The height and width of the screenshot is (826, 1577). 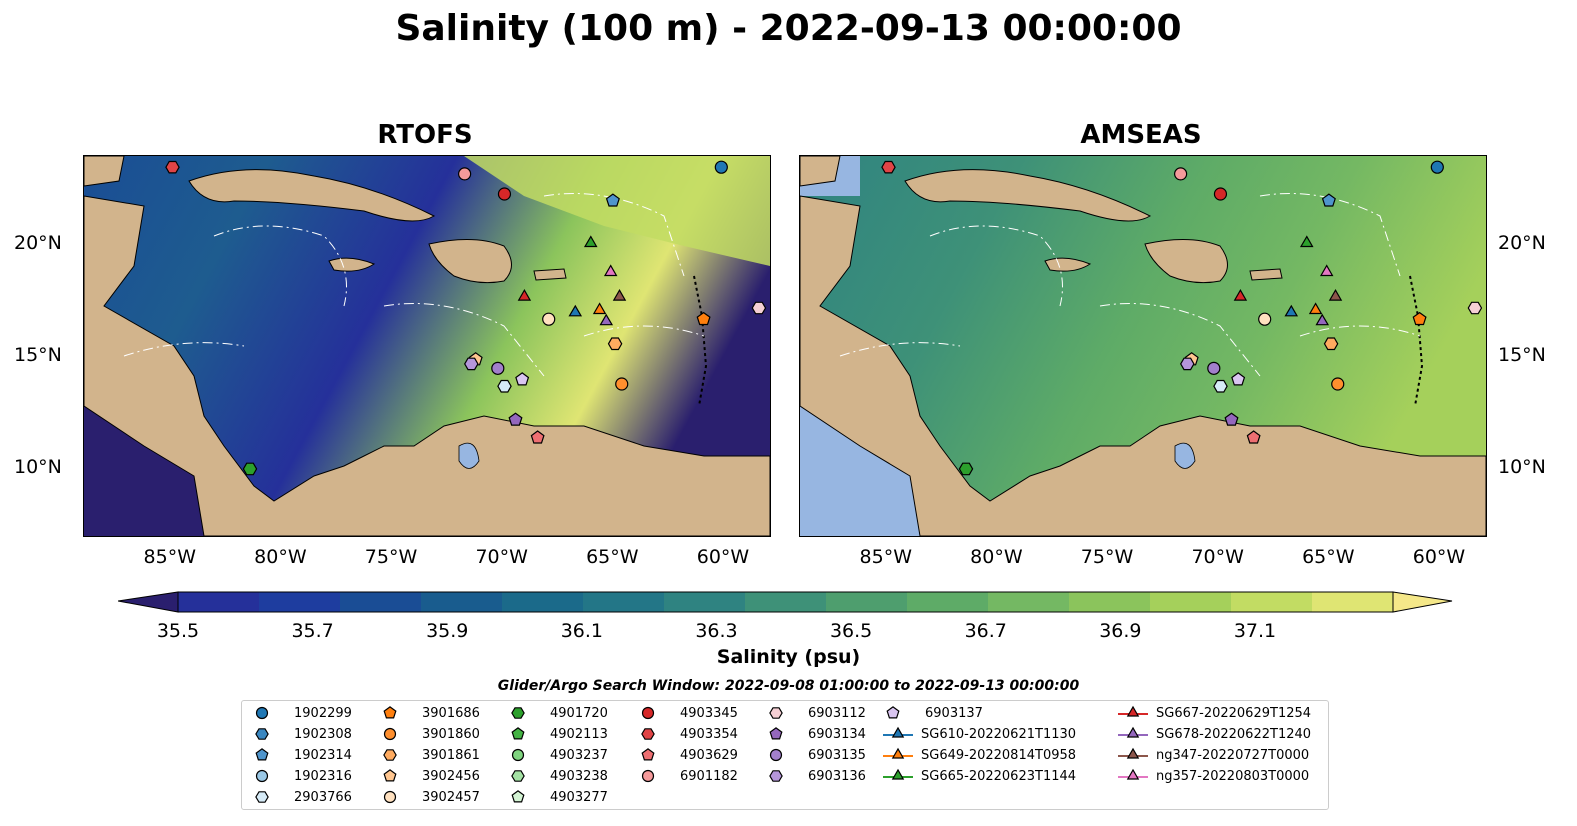 What do you see at coordinates (1522, 355) in the screenshot?
I see `lat-tick-label-right: 15°N` at bounding box center [1522, 355].